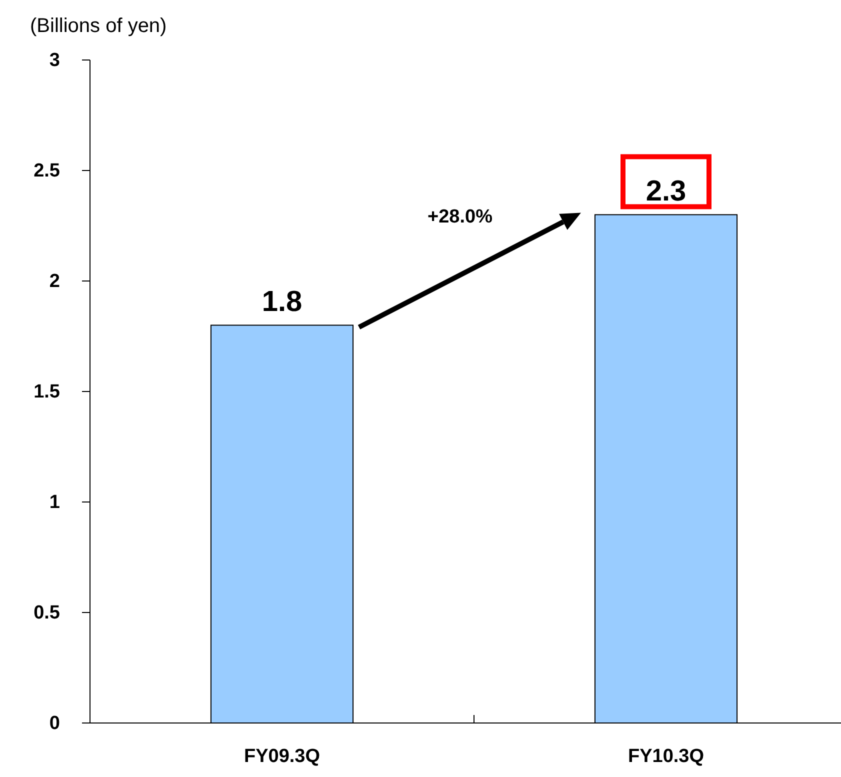 Image resolution: width=841 pixels, height=777 pixels. Describe the element at coordinates (54, 281) in the screenshot. I see `y-tick-label: 2` at that location.